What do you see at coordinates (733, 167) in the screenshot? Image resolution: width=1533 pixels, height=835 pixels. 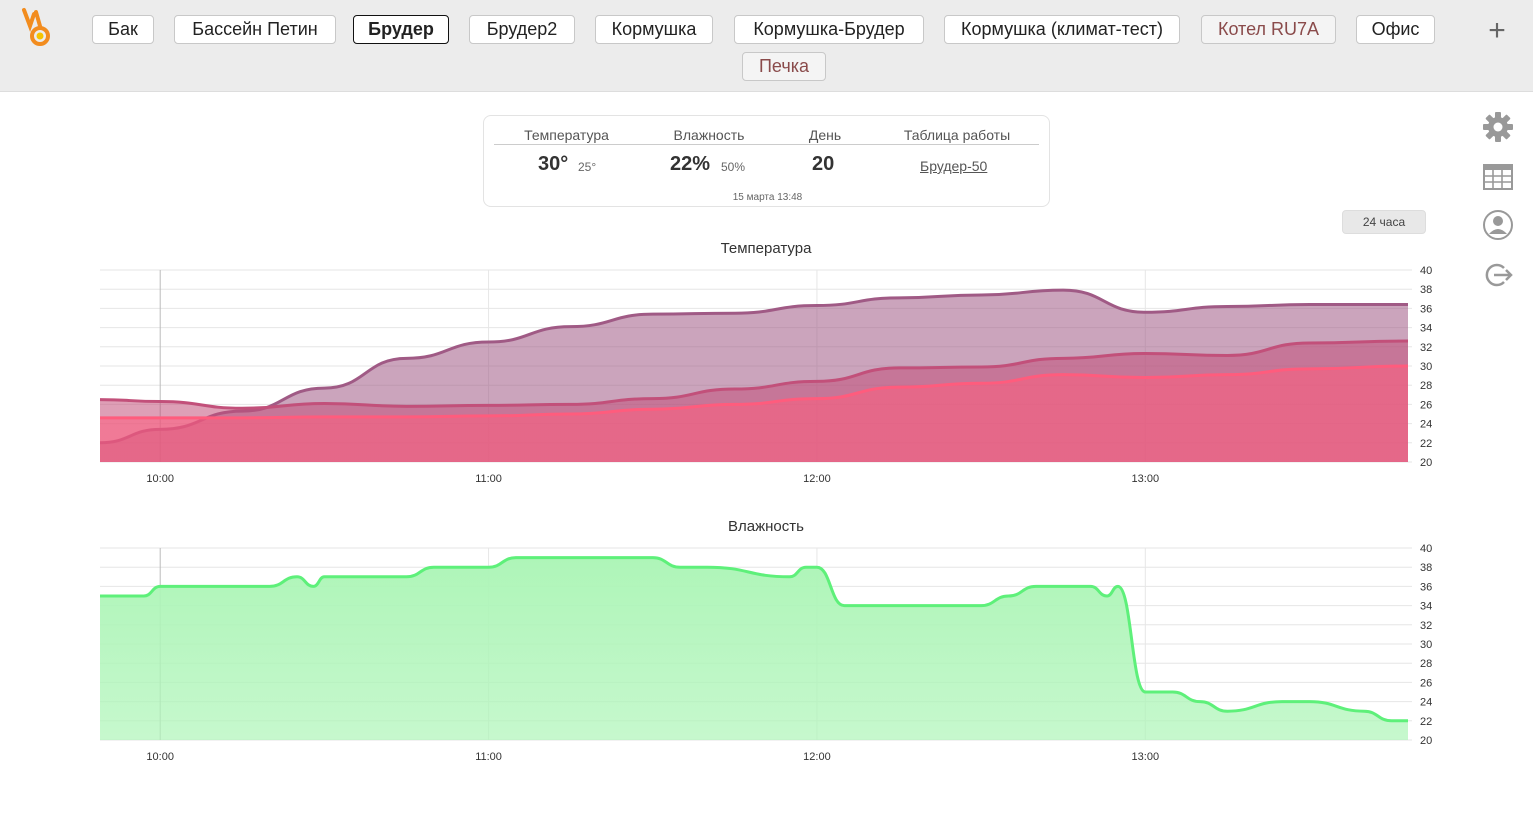 I see `humidity-target: 50%` at bounding box center [733, 167].